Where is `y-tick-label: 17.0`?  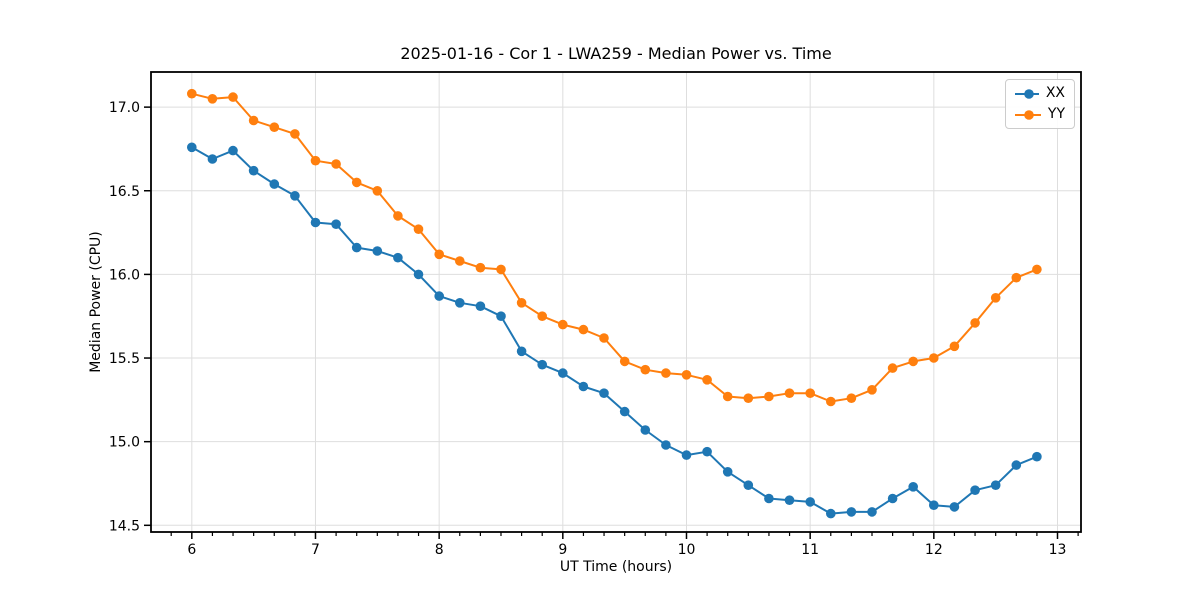
y-tick-label: 17.0 is located at coordinates (124, 108).